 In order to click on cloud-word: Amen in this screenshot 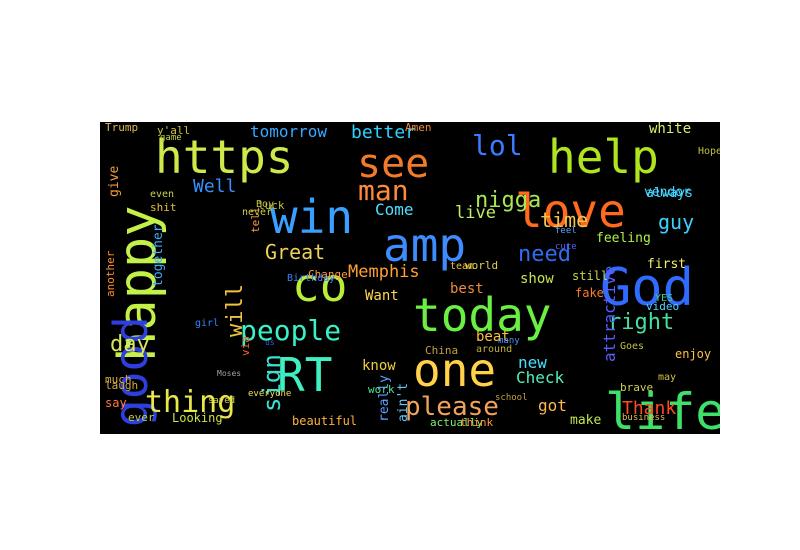, I will do `click(418, 128)`.